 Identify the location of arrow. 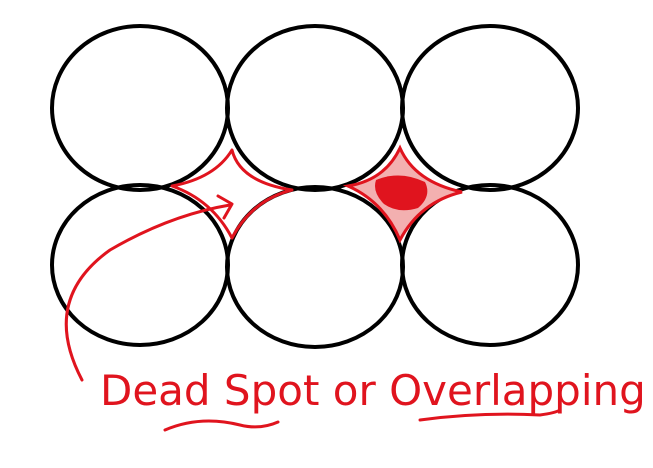
(148, 292).